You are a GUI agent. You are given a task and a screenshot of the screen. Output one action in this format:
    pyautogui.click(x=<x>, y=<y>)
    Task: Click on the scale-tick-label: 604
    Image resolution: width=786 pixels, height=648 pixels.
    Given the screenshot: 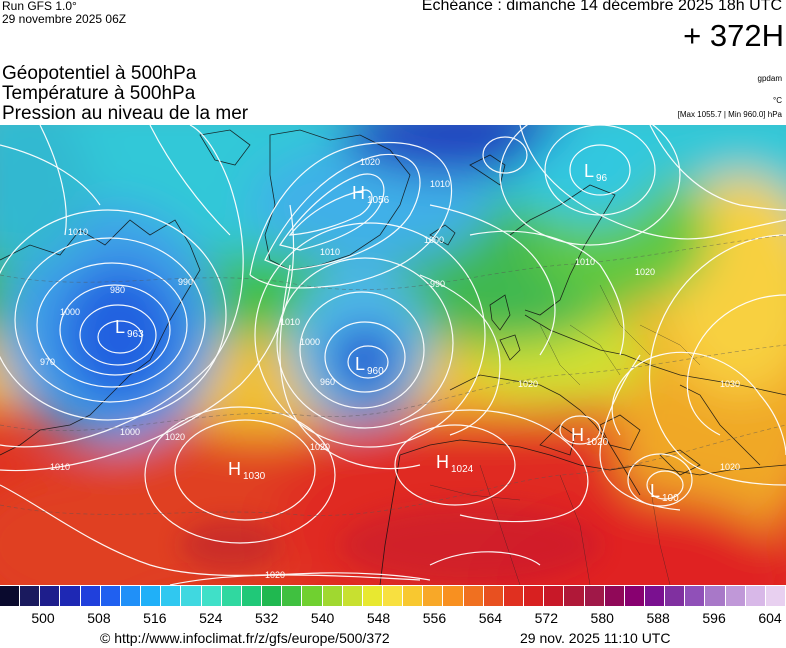 What is the action you would take?
    pyautogui.click(x=770, y=618)
    